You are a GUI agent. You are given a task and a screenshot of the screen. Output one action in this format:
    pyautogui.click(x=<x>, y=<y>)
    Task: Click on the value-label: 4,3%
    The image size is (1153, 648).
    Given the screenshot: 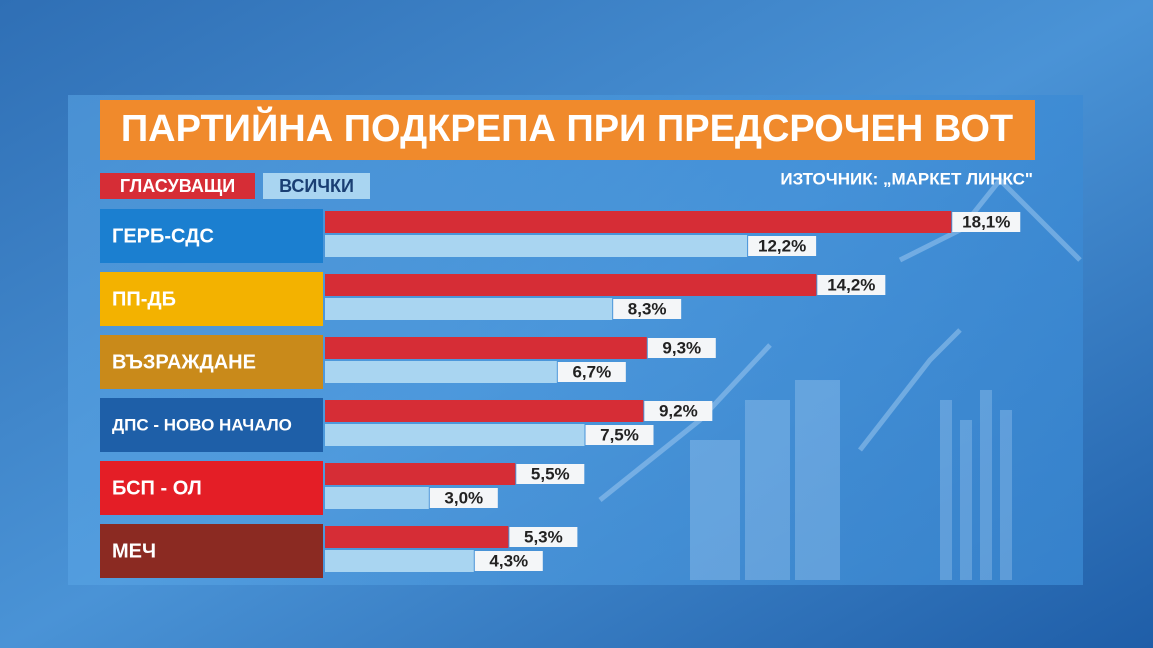 What is the action you would take?
    pyautogui.click(x=508, y=560)
    